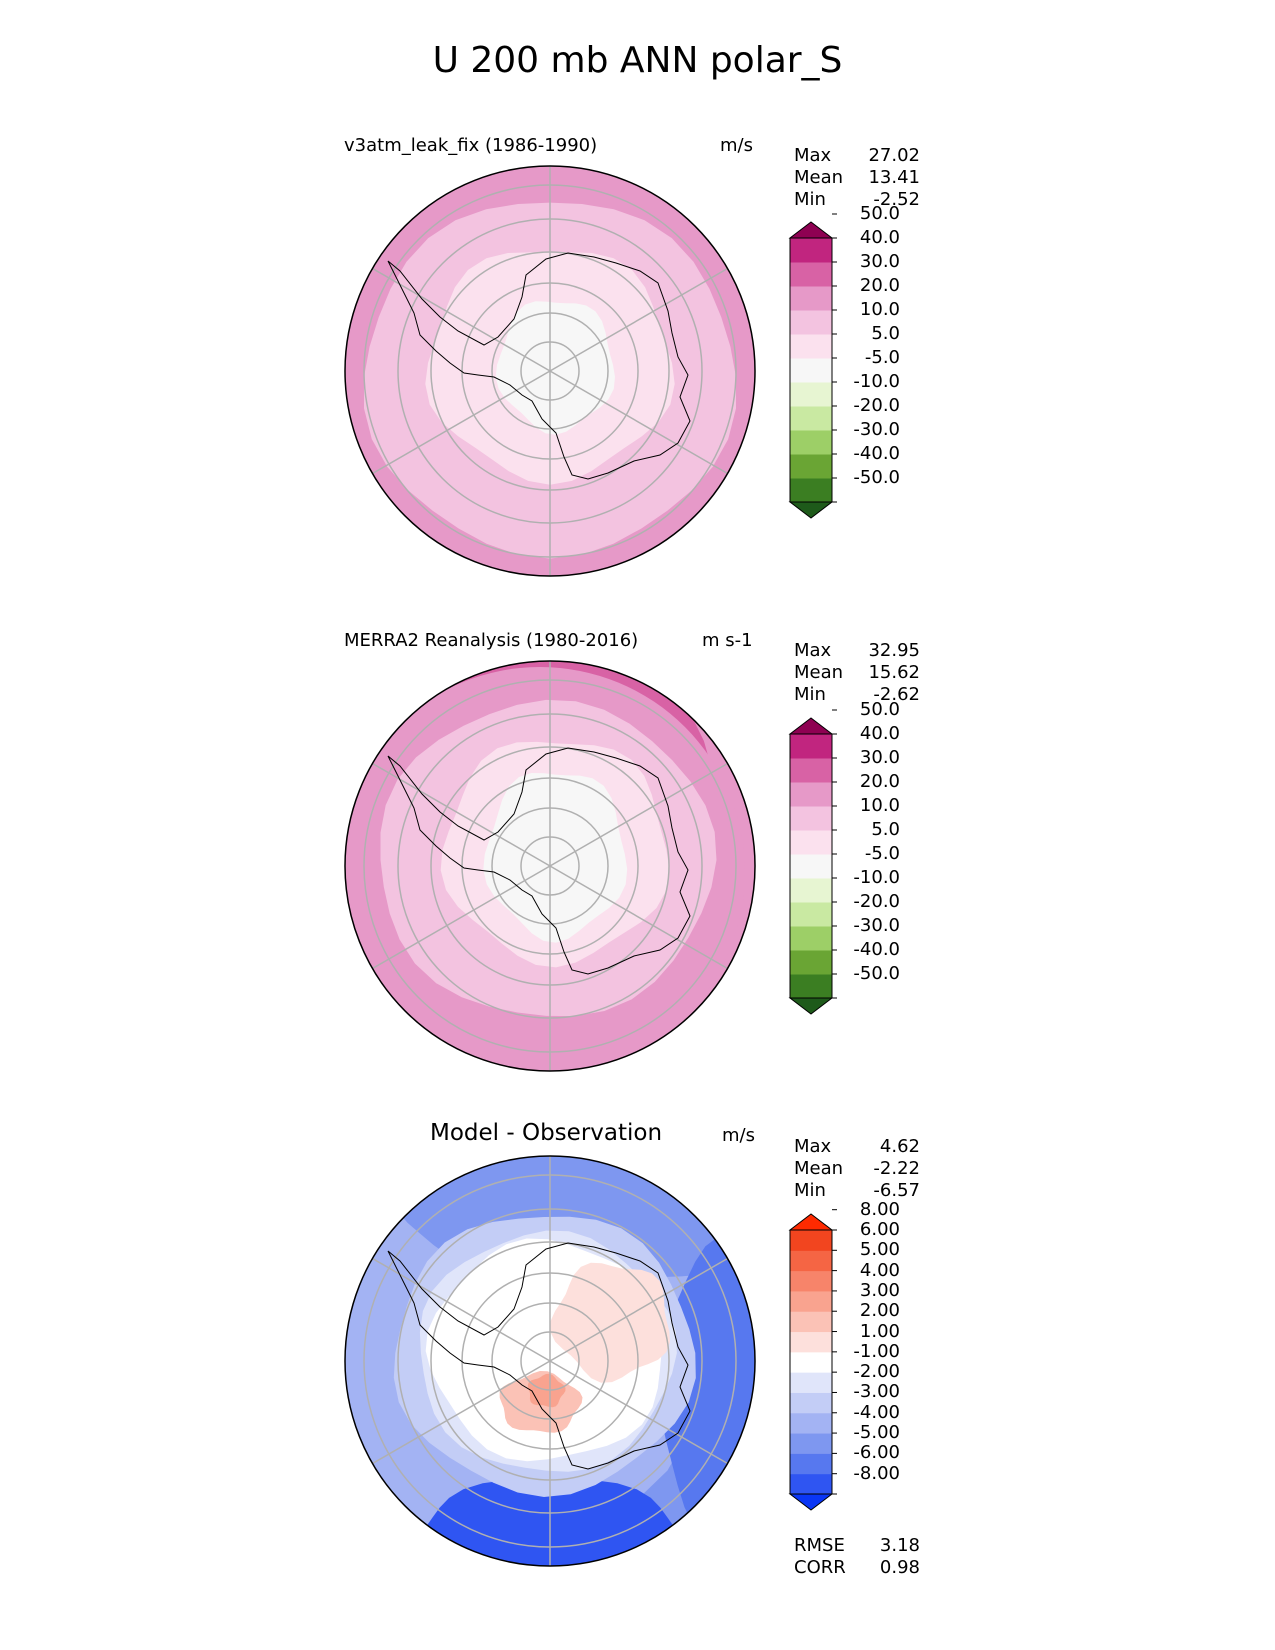  I want to click on colorbar-tick-label: 6.00, so click(879, 1229).